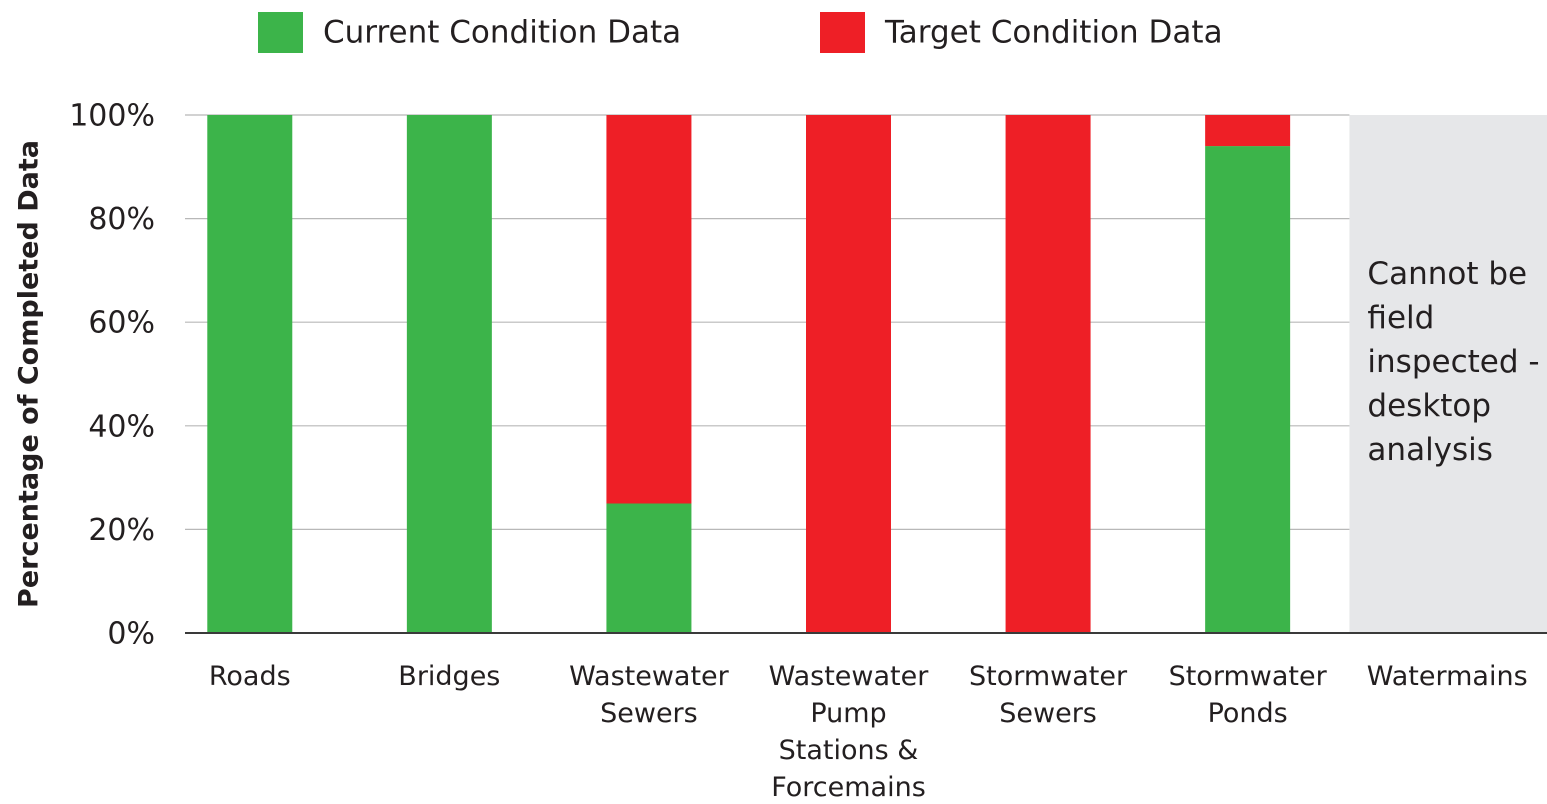  I want to click on y-tick-label: 20%, so click(121, 530).